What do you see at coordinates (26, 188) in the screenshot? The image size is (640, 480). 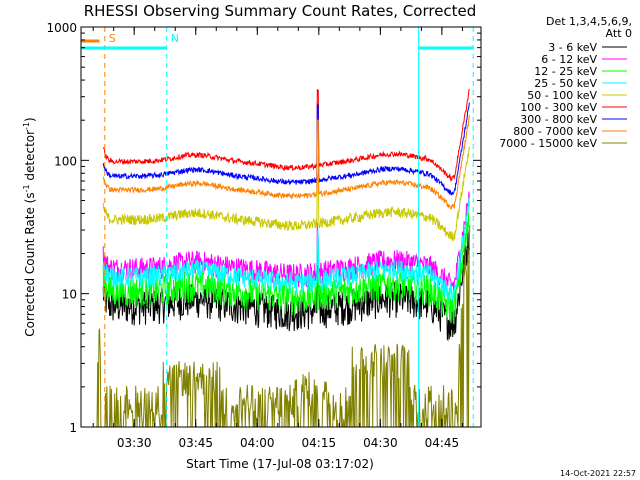 I see `y-axis-label-sup-1: -1` at bounding box center [26, 188].